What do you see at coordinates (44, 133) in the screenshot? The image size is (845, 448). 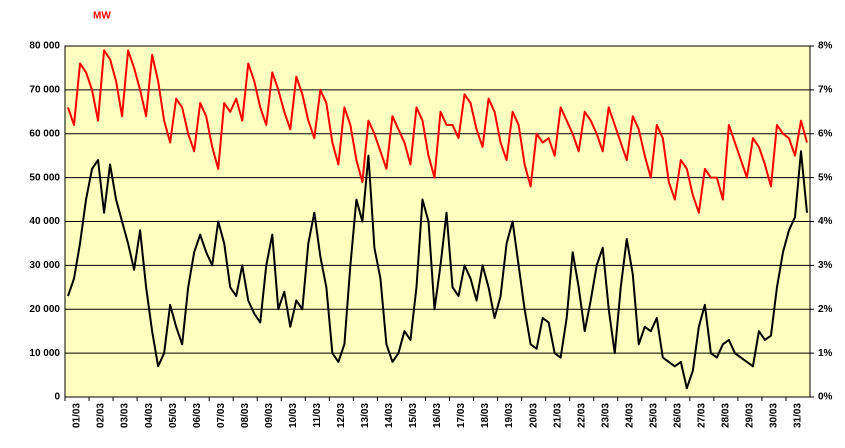 I see `y-tick-label: 60 000` at bounding box center [44, 133].